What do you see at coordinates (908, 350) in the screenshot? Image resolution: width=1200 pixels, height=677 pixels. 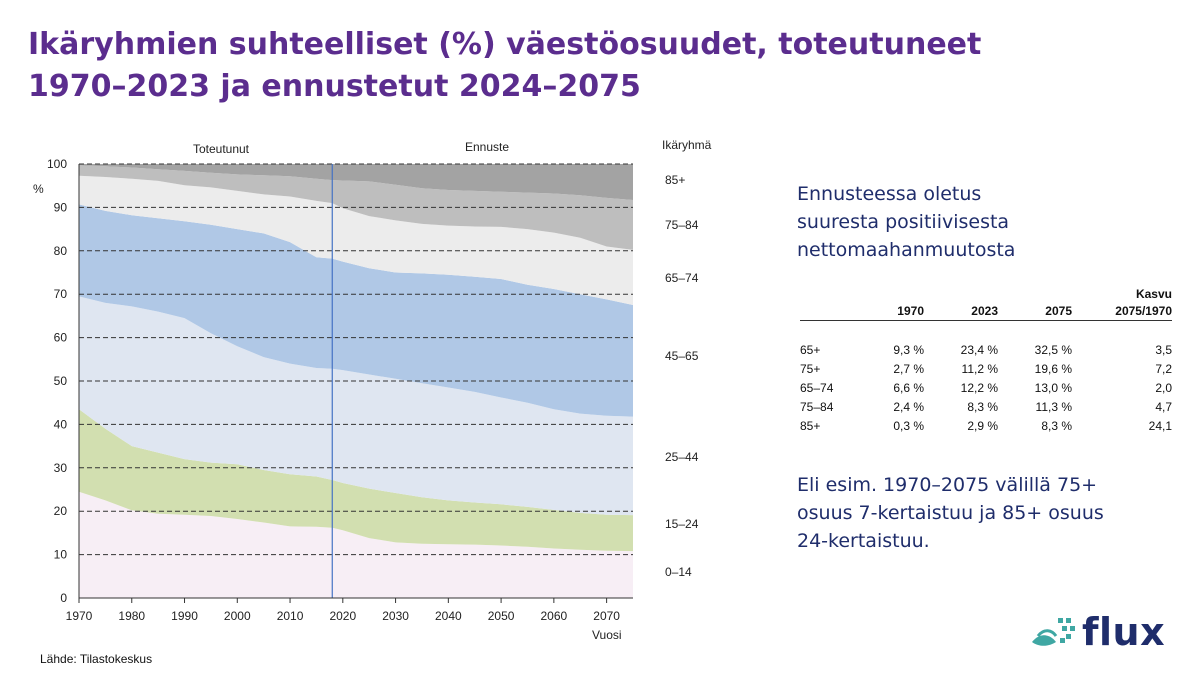 I see `cell-1970: 9,3 %` at bounding box center [908, 350].